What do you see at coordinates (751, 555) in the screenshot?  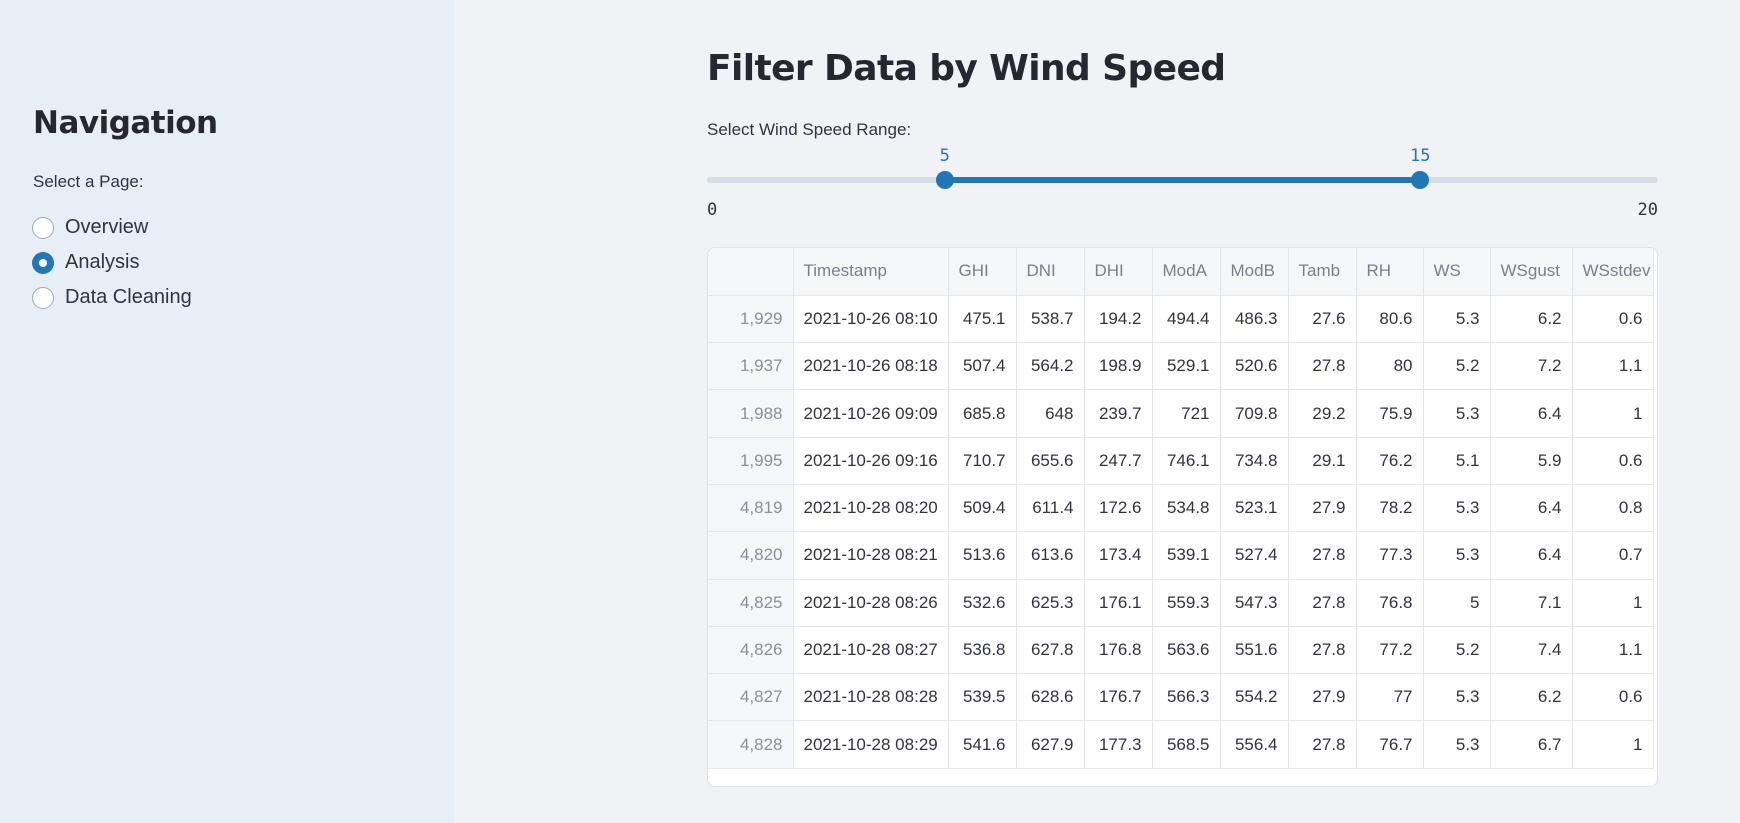 I see `row-index-cell: 4,820` at bounding box center [751, 555].